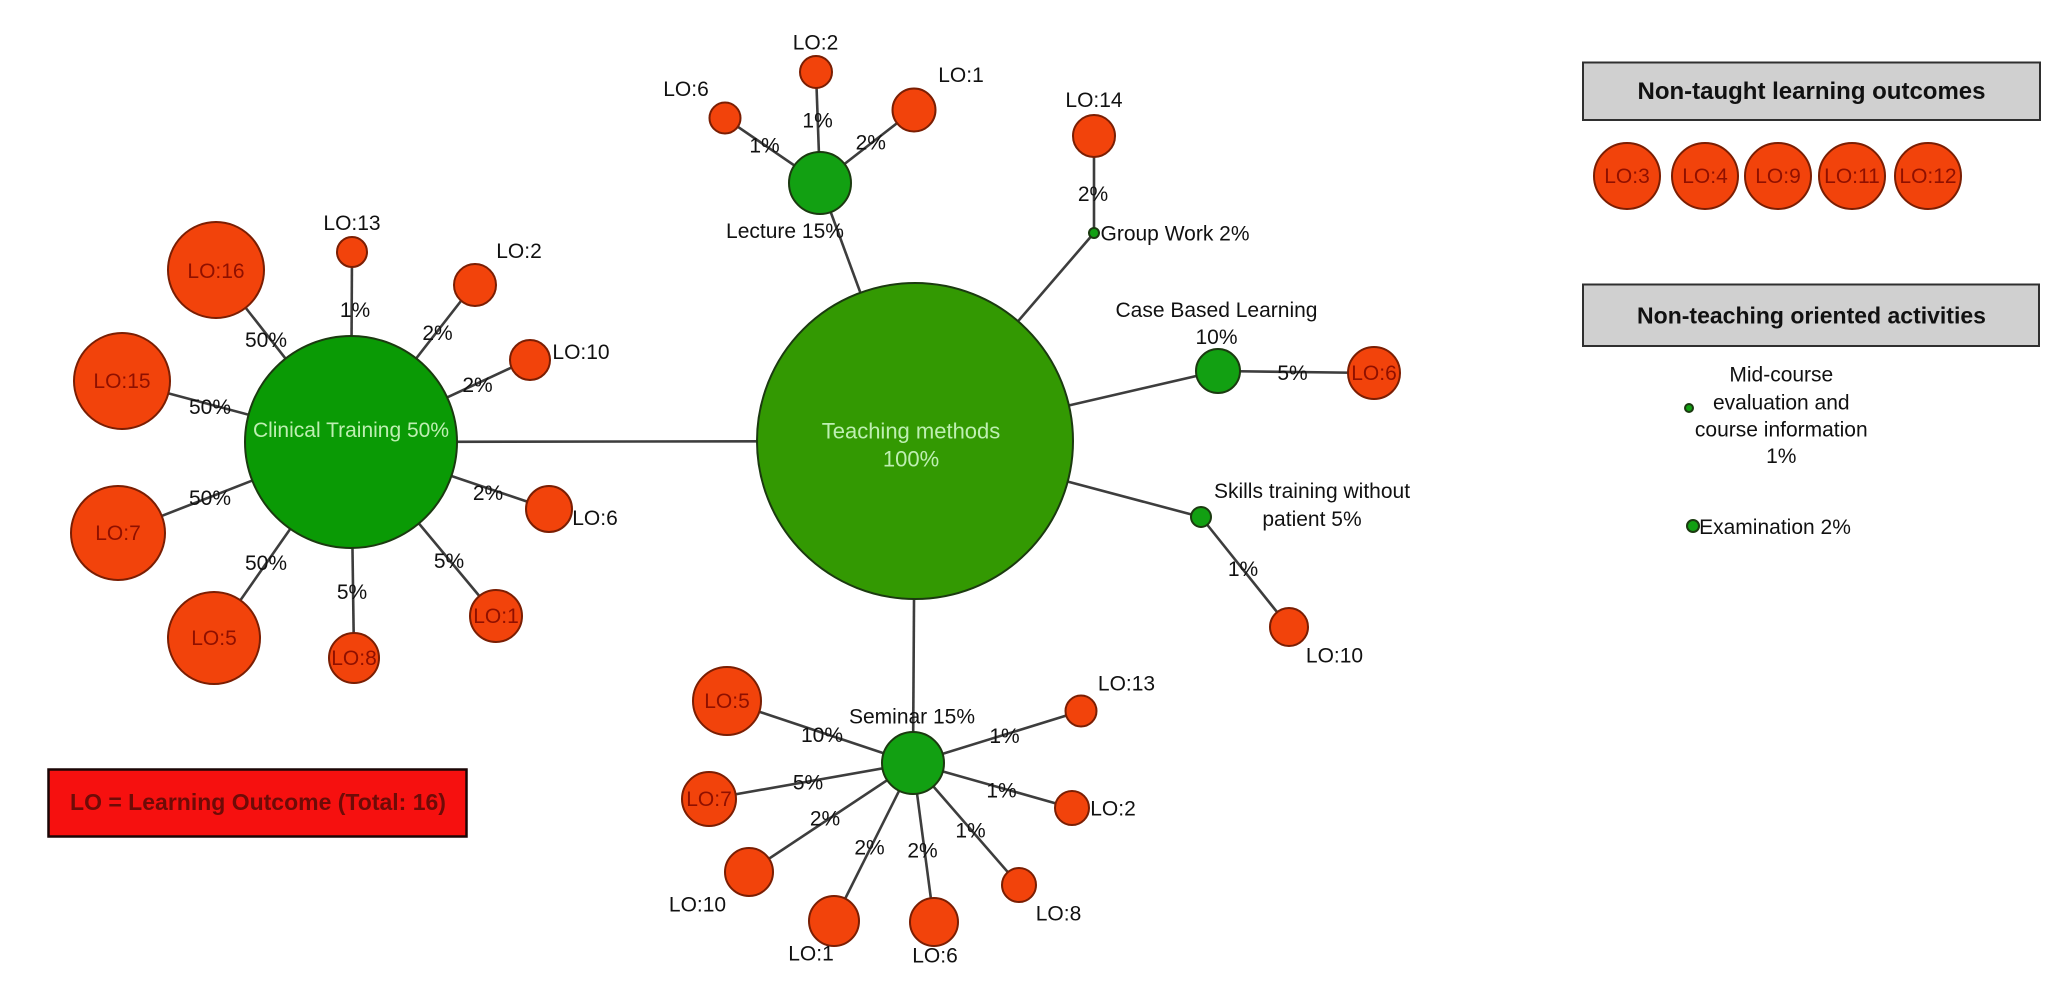 This screenshot has width=2059, height=1001. What do you see at coordinates (1775, 527) in the screenshot?
I see `svg-text: Examination 2%` at bounding box center [1775, 527].